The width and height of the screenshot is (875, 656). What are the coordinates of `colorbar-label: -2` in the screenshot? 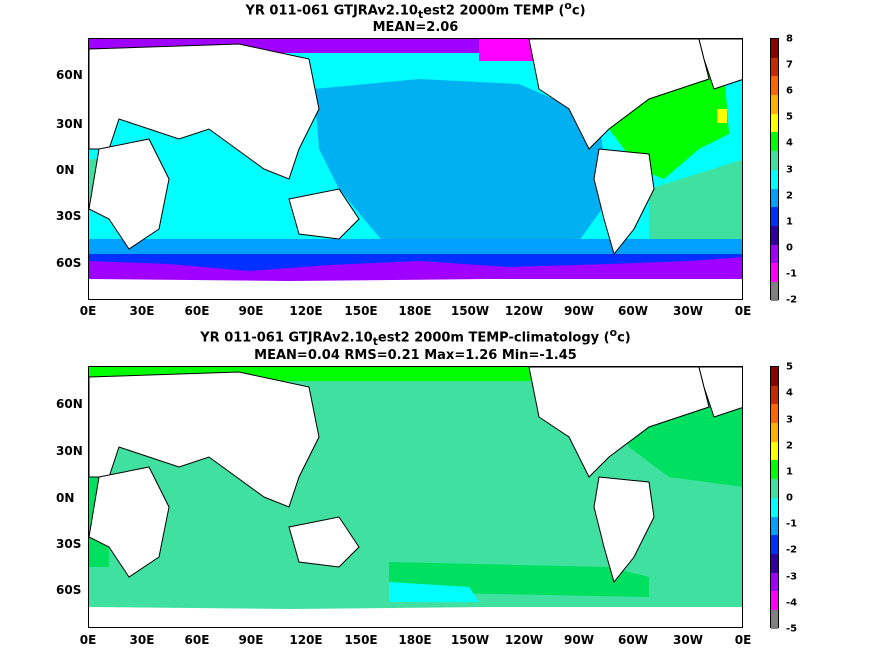 It's located at (792, 300).